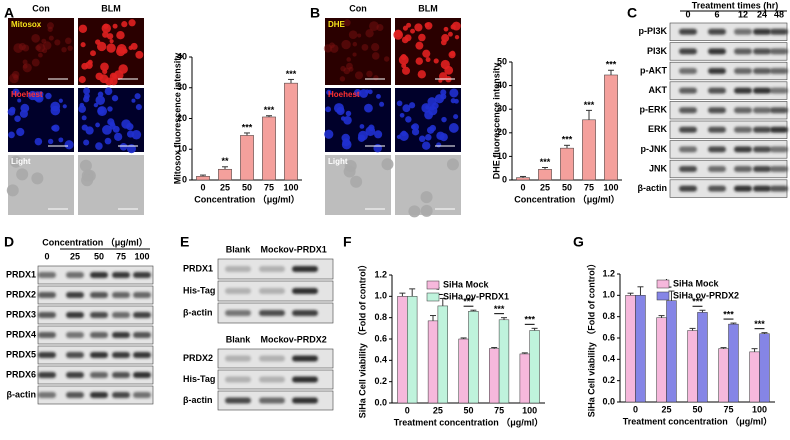 The image size is (790, 440). Describe the element at coordinates (663, 296) in the screenshot. I see `legend-swatch` at that location.